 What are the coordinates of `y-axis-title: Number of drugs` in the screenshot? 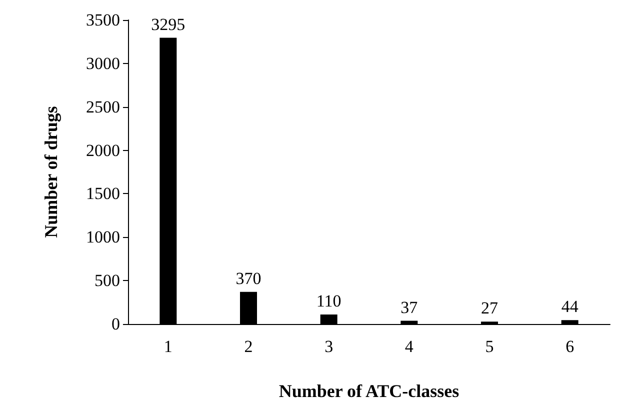 It's located at (51, 172).